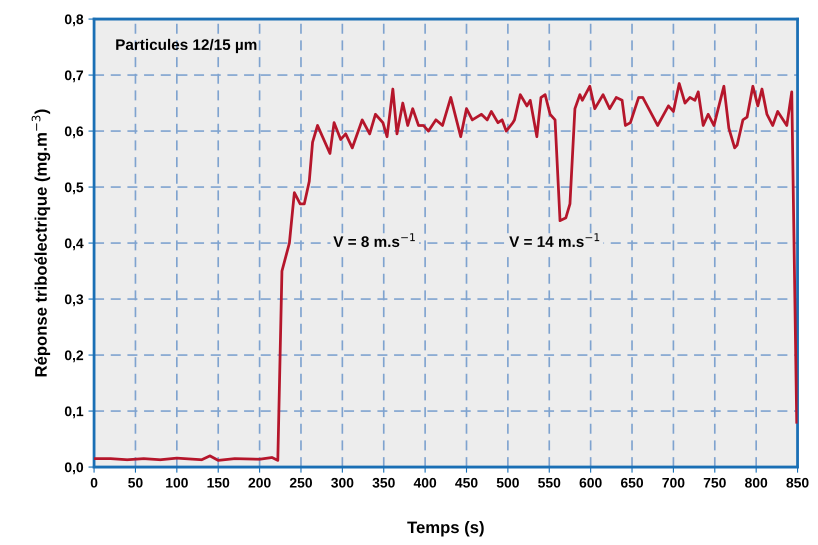  What do you see at coordinates (74, 188) in the screenshot?
I see `y-tick-label: 0,5` at bounding box center [74, 188].